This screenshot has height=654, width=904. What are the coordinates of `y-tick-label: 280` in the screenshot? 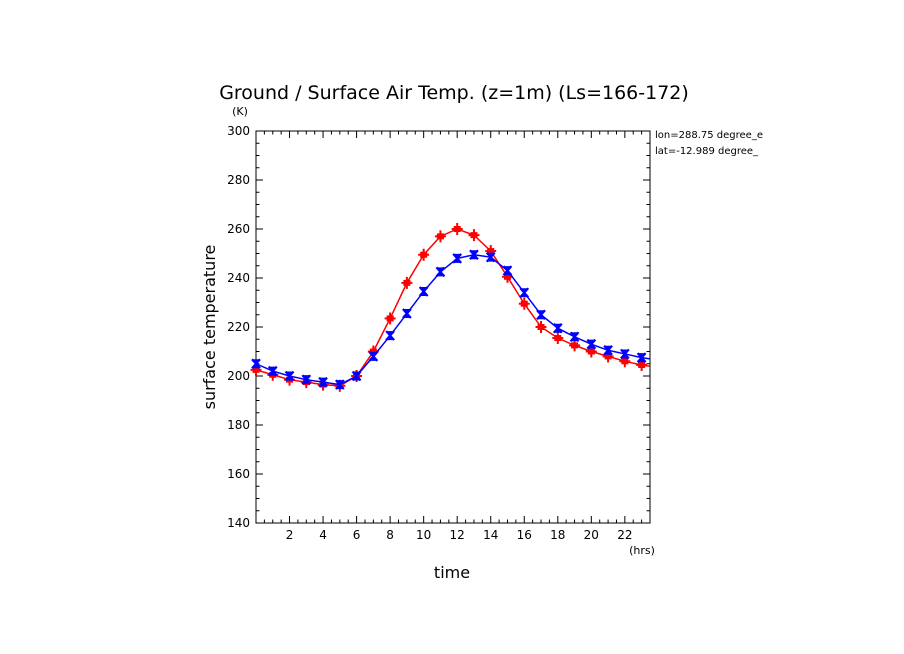 It's located at (238, 180).